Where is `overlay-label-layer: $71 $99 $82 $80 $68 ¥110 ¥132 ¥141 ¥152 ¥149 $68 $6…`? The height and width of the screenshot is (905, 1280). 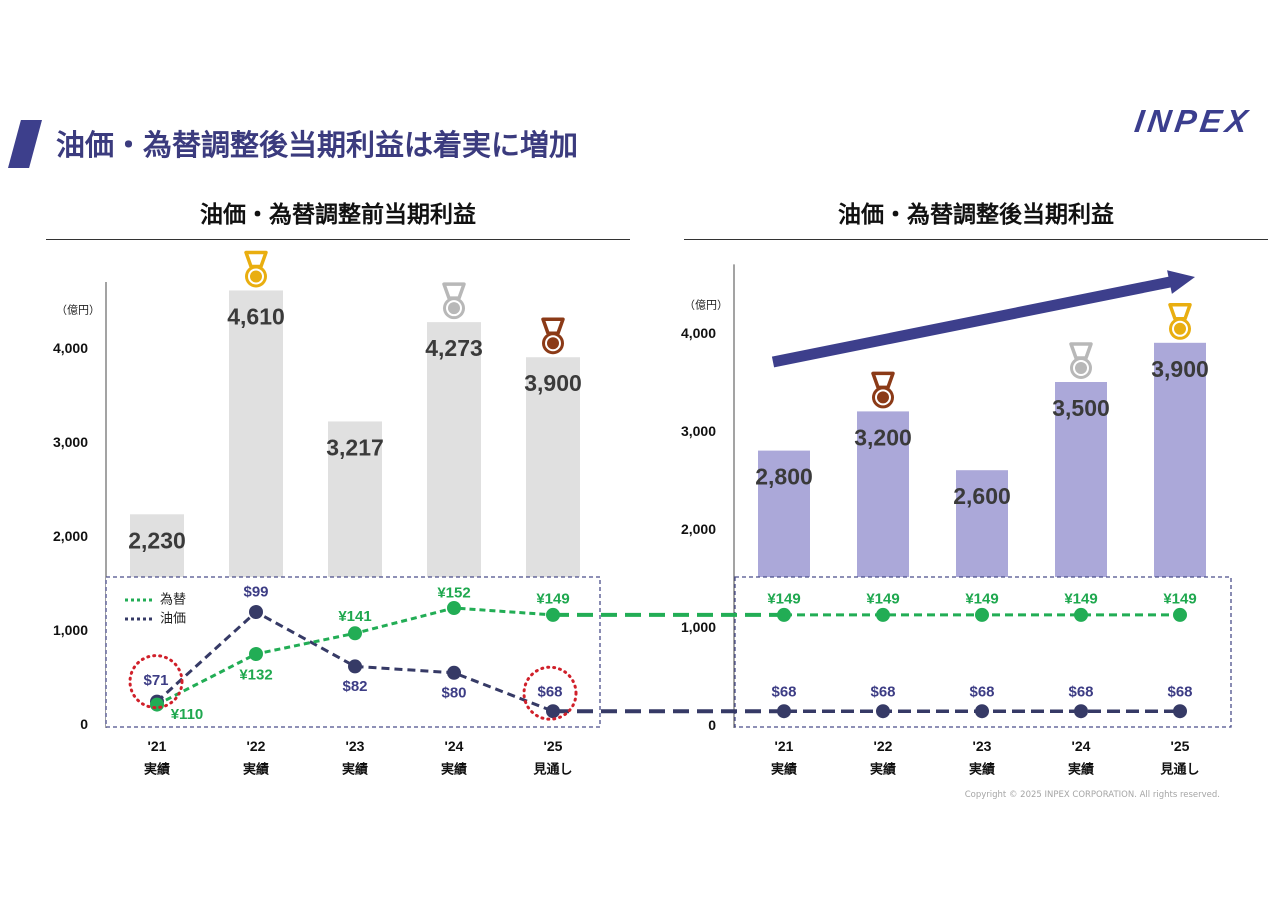 overlay-label-layer: $71 $99 $82 $80 $68 ¥110 ¥132 ¥141 ¥152 ¥149 $68 $6… is located at coordinates (662, 653).